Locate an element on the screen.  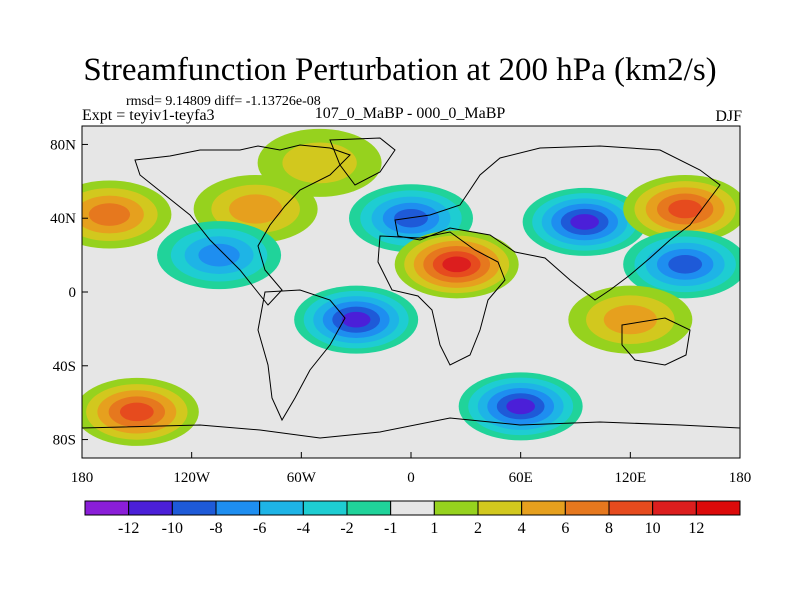
y-tick-label: 0 is located at coordinates (73, 293).